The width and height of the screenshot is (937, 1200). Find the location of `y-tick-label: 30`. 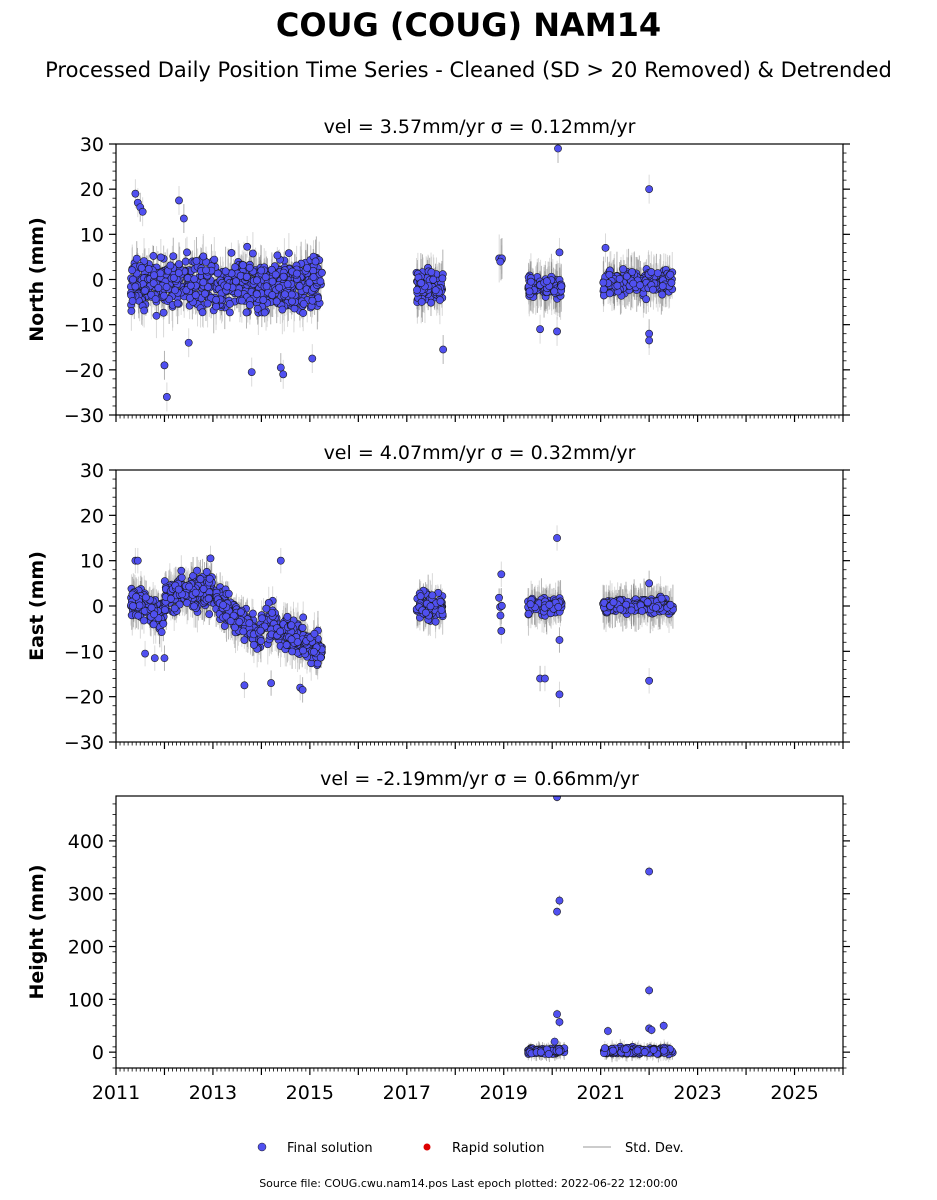

y-tick-label: 30 is located at coordinates (92, 145).